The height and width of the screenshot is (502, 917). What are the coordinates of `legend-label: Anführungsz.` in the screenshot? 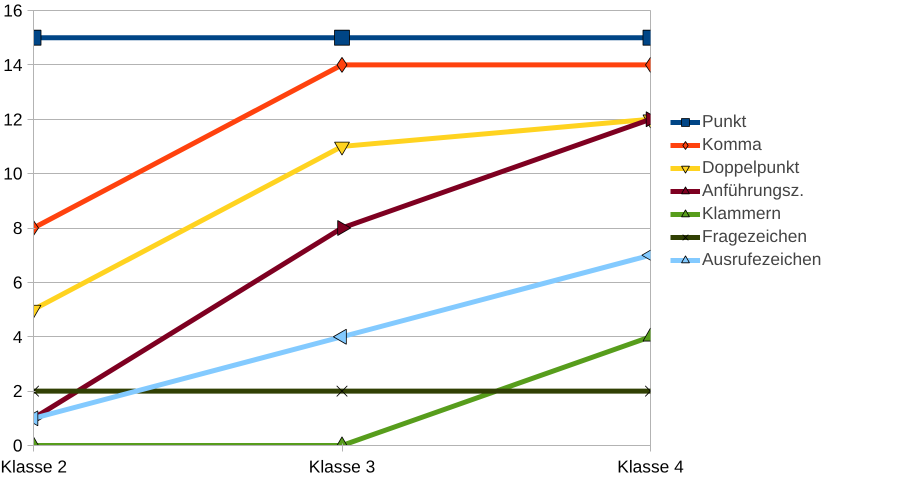 It's located at (753, 190).